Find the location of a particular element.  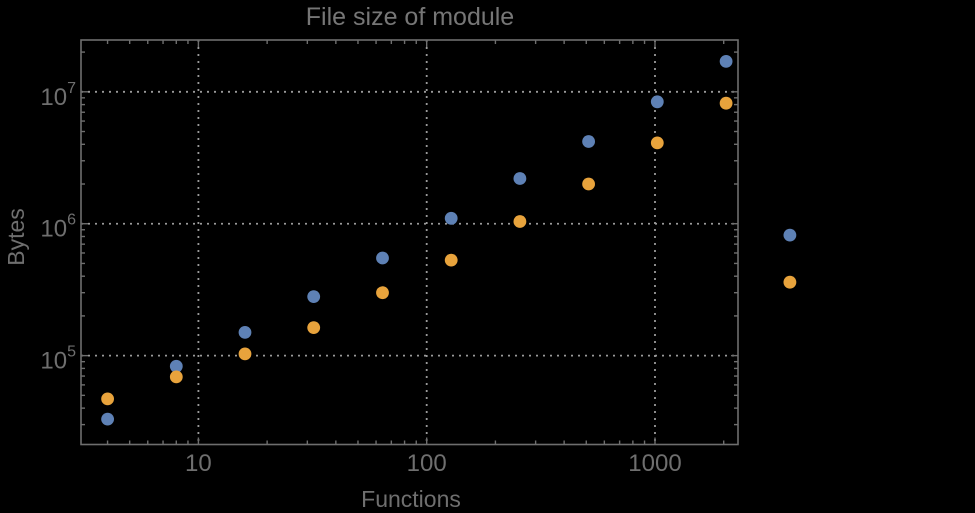

y-tick-label: 10⁵ is located at coordinates (58, 359).